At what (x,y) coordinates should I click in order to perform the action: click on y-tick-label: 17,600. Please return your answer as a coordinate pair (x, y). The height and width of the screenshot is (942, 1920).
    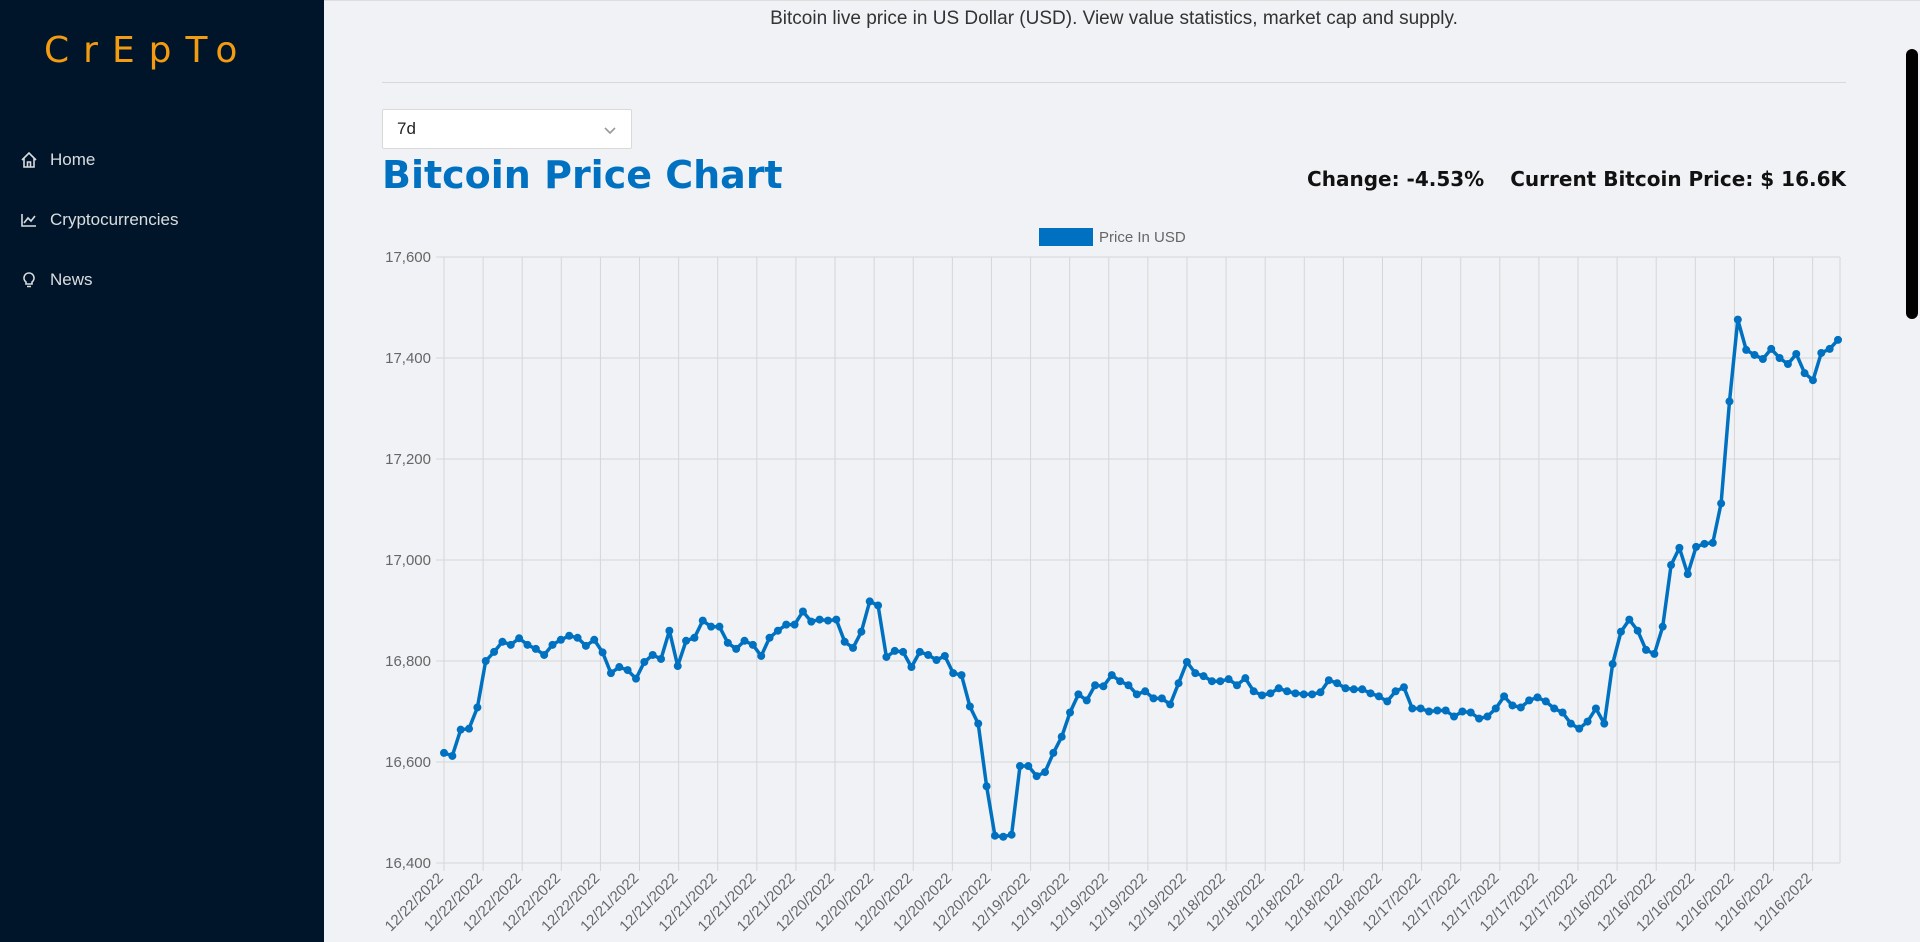
    Looking at the image, I should click on (408, 257).